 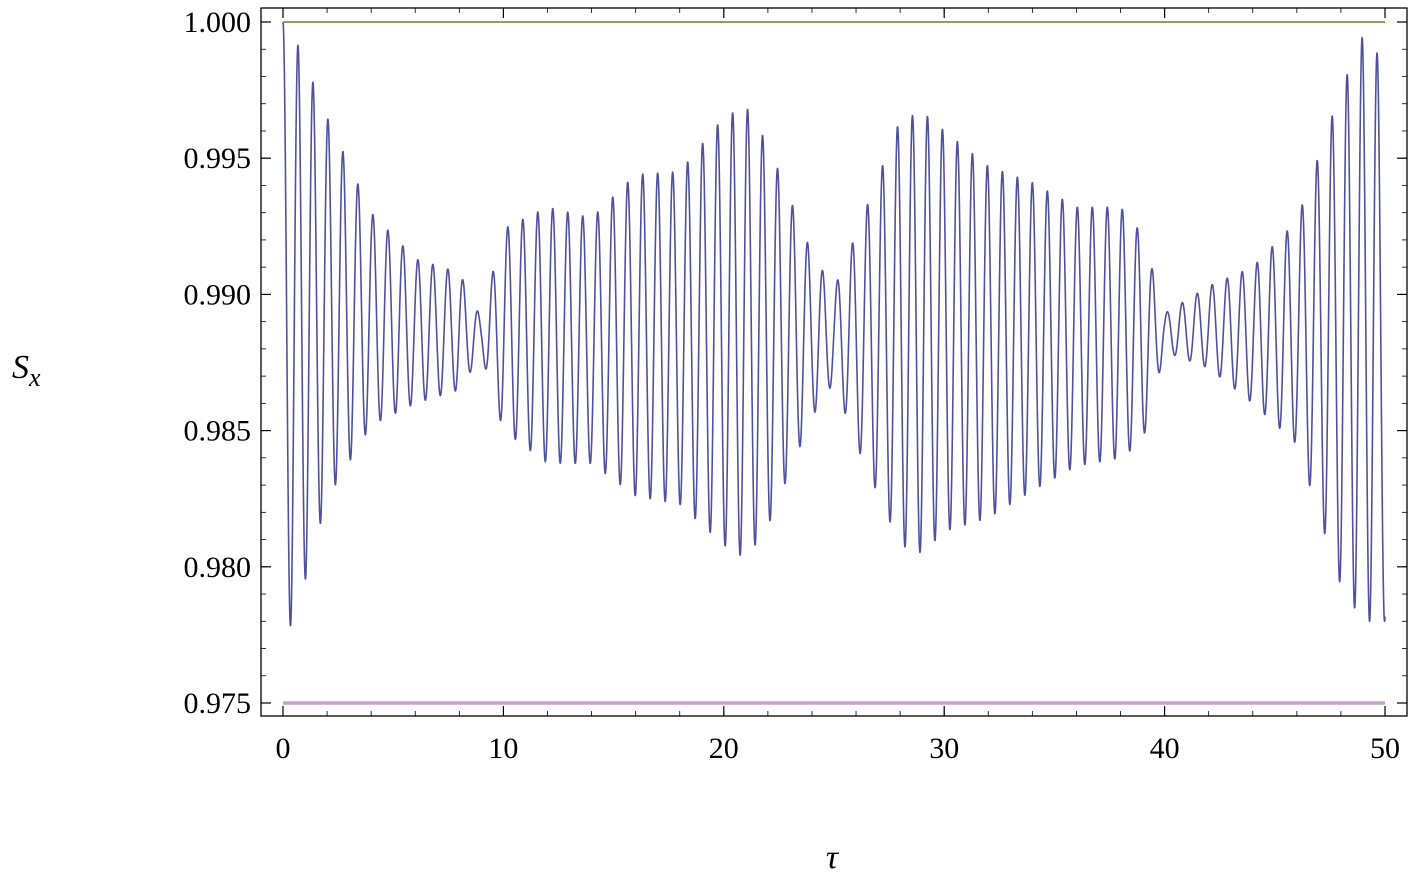 What do you see at coordinates (833, 857) in the screenshot?
I see `x-axis-title: τ` at bounding box center [833, 857].